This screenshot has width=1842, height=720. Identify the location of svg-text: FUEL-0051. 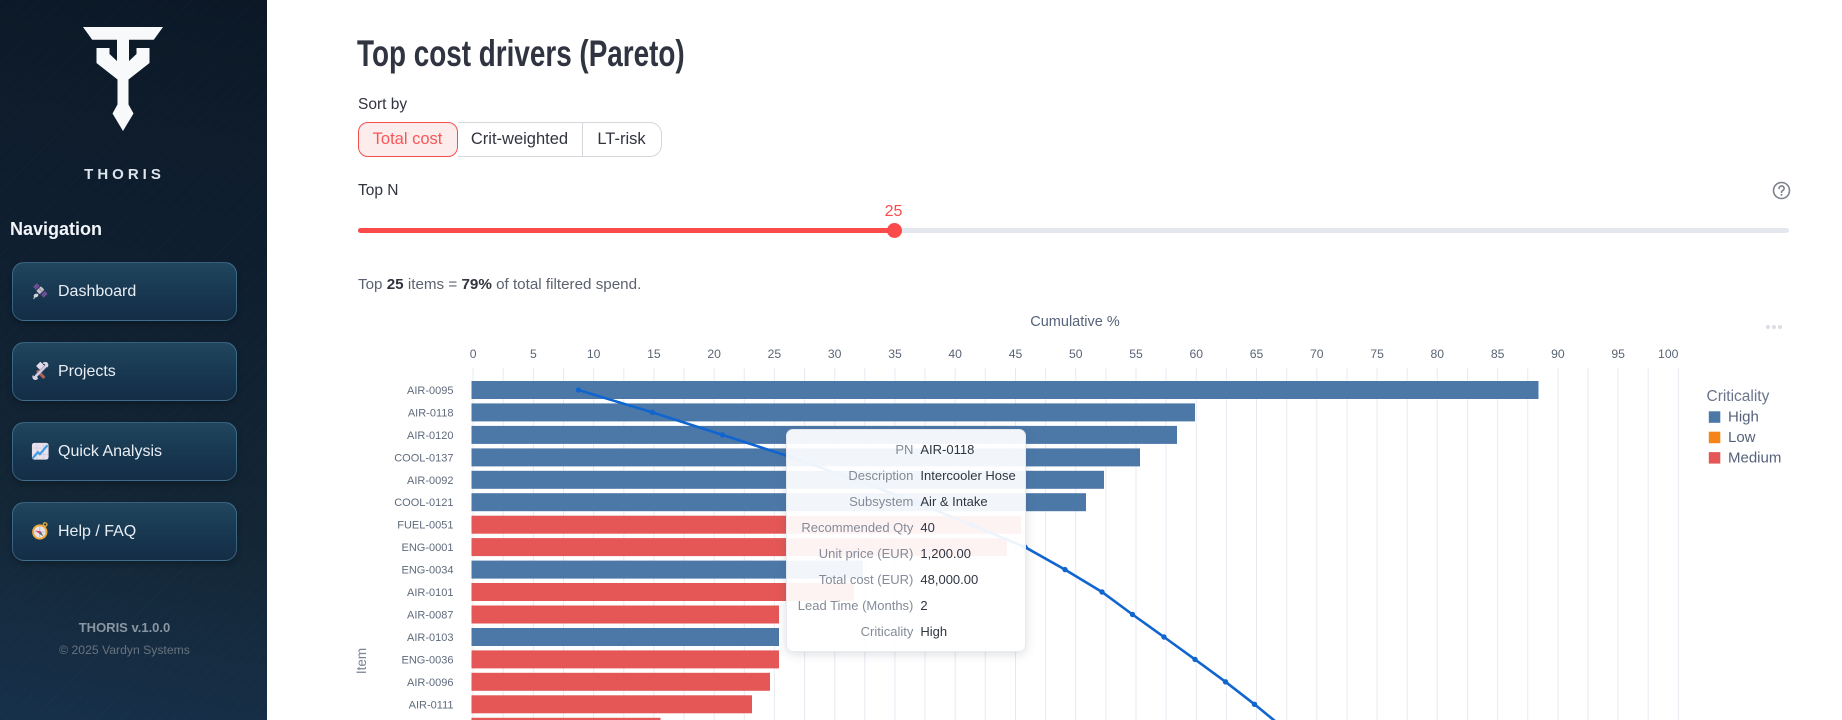
(425, 526).